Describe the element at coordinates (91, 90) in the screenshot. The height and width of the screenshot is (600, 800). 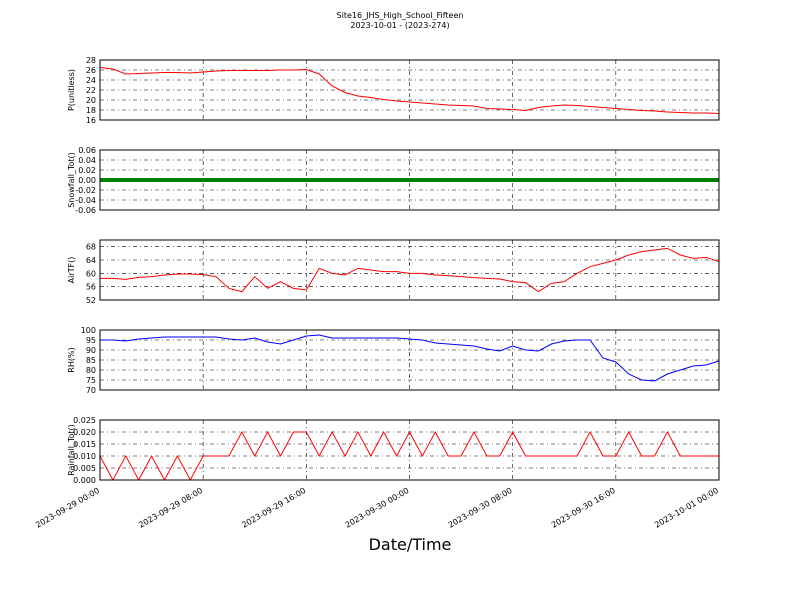
I see `y-tick-label: 22` at that location.